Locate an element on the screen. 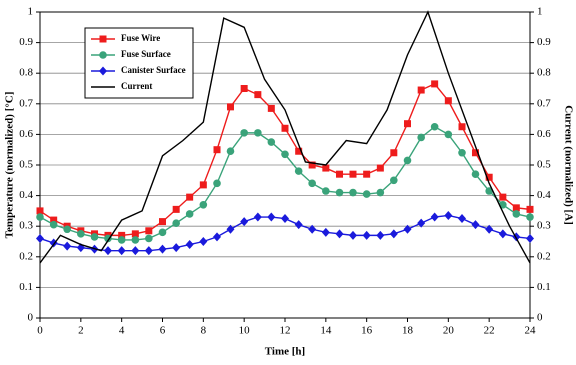 This screenshot has height=365, width=576. x-tick-label: 10 is located at coordinates (245, 331).